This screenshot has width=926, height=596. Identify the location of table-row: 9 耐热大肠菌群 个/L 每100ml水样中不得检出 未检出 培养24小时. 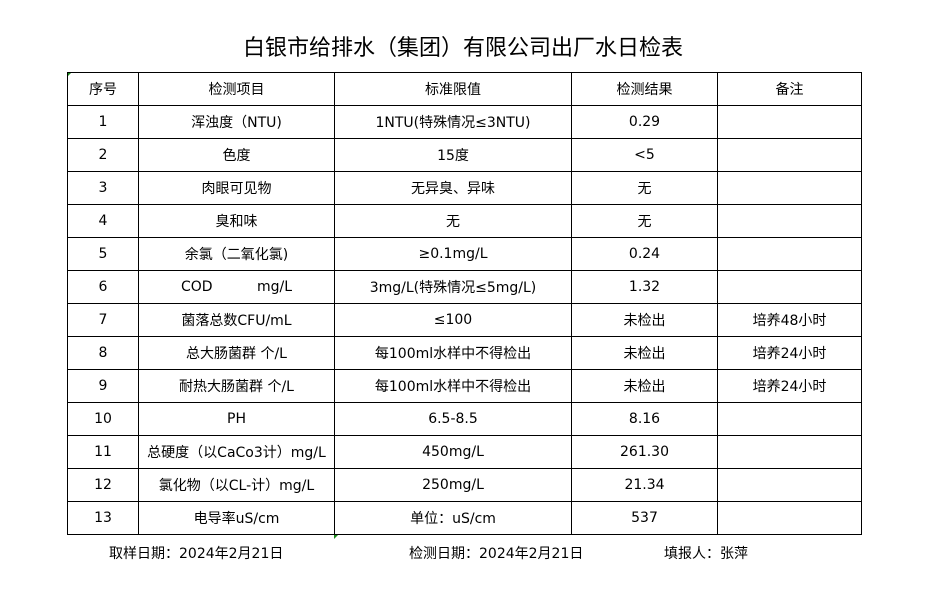
(464, 386).